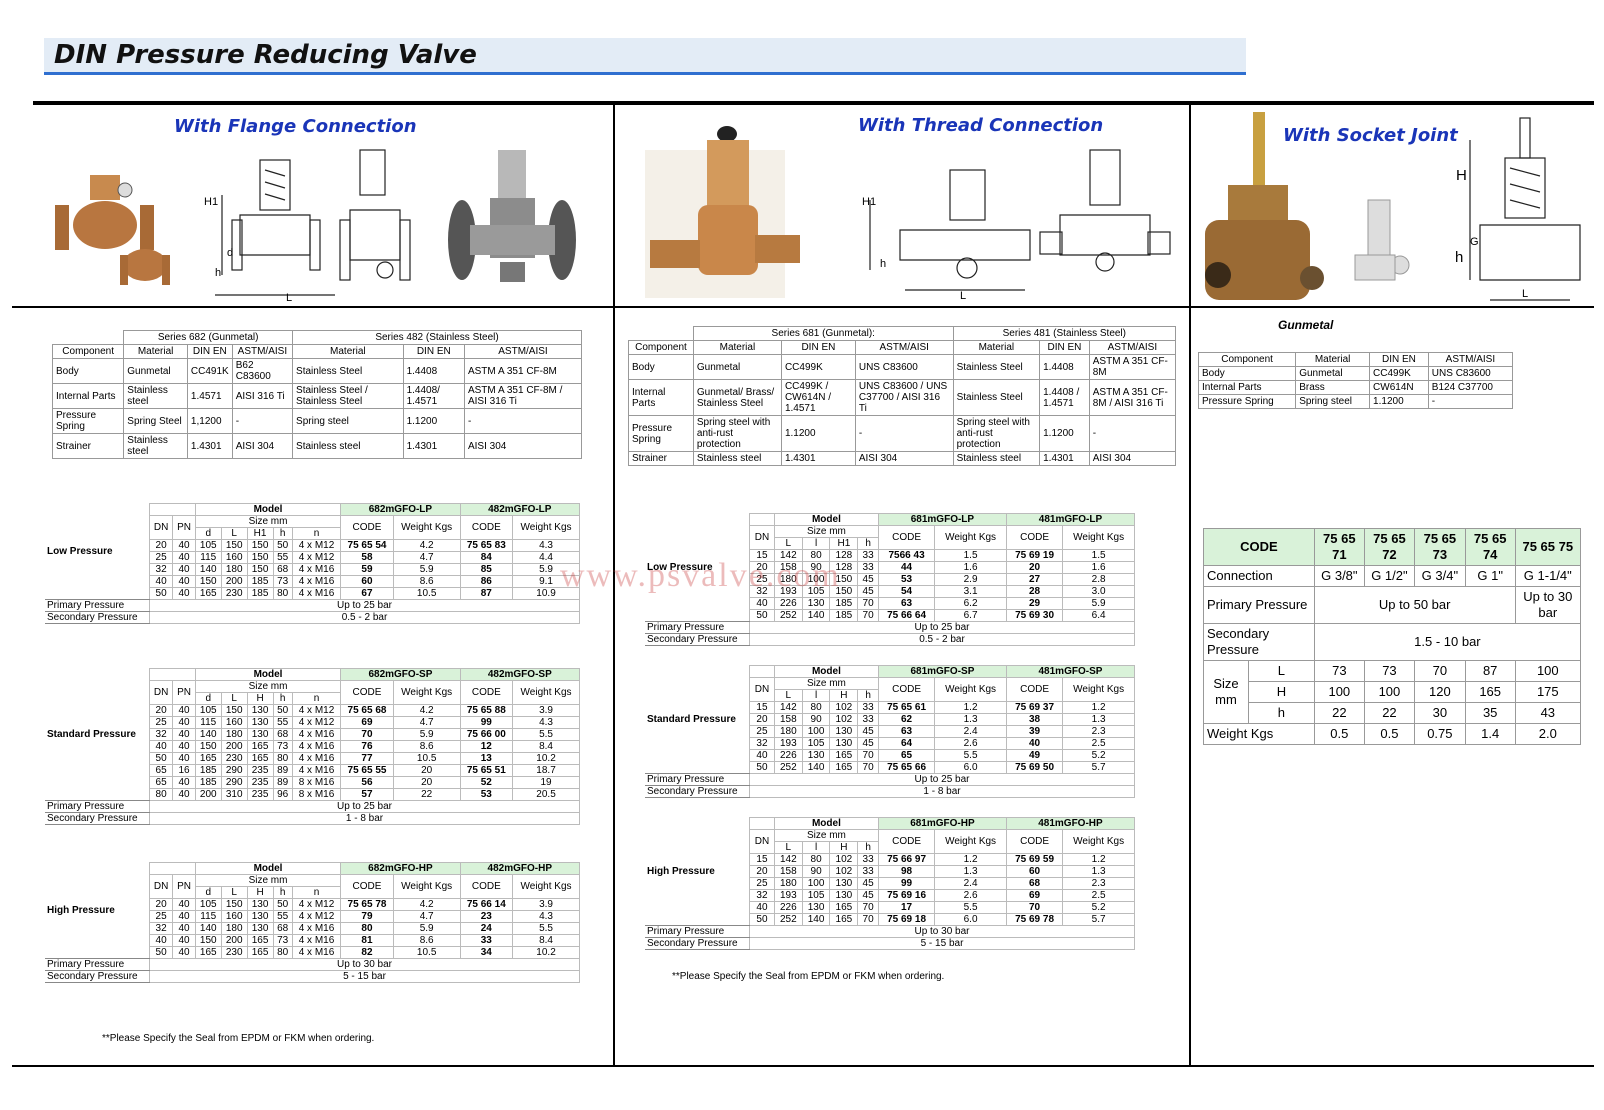 This screenshot has width=1604, height=1110. I want to click on table-cell: 22, so click(1339, 713).